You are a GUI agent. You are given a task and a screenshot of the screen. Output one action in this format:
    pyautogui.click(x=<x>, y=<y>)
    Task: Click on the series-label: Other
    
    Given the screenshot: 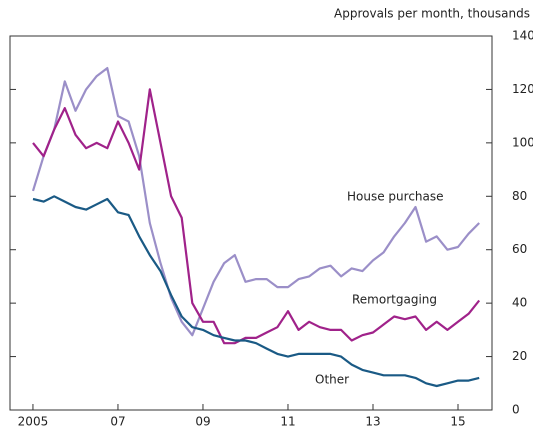 What is the action you would take?
    pyautogui.click(x=332, y=380)
    